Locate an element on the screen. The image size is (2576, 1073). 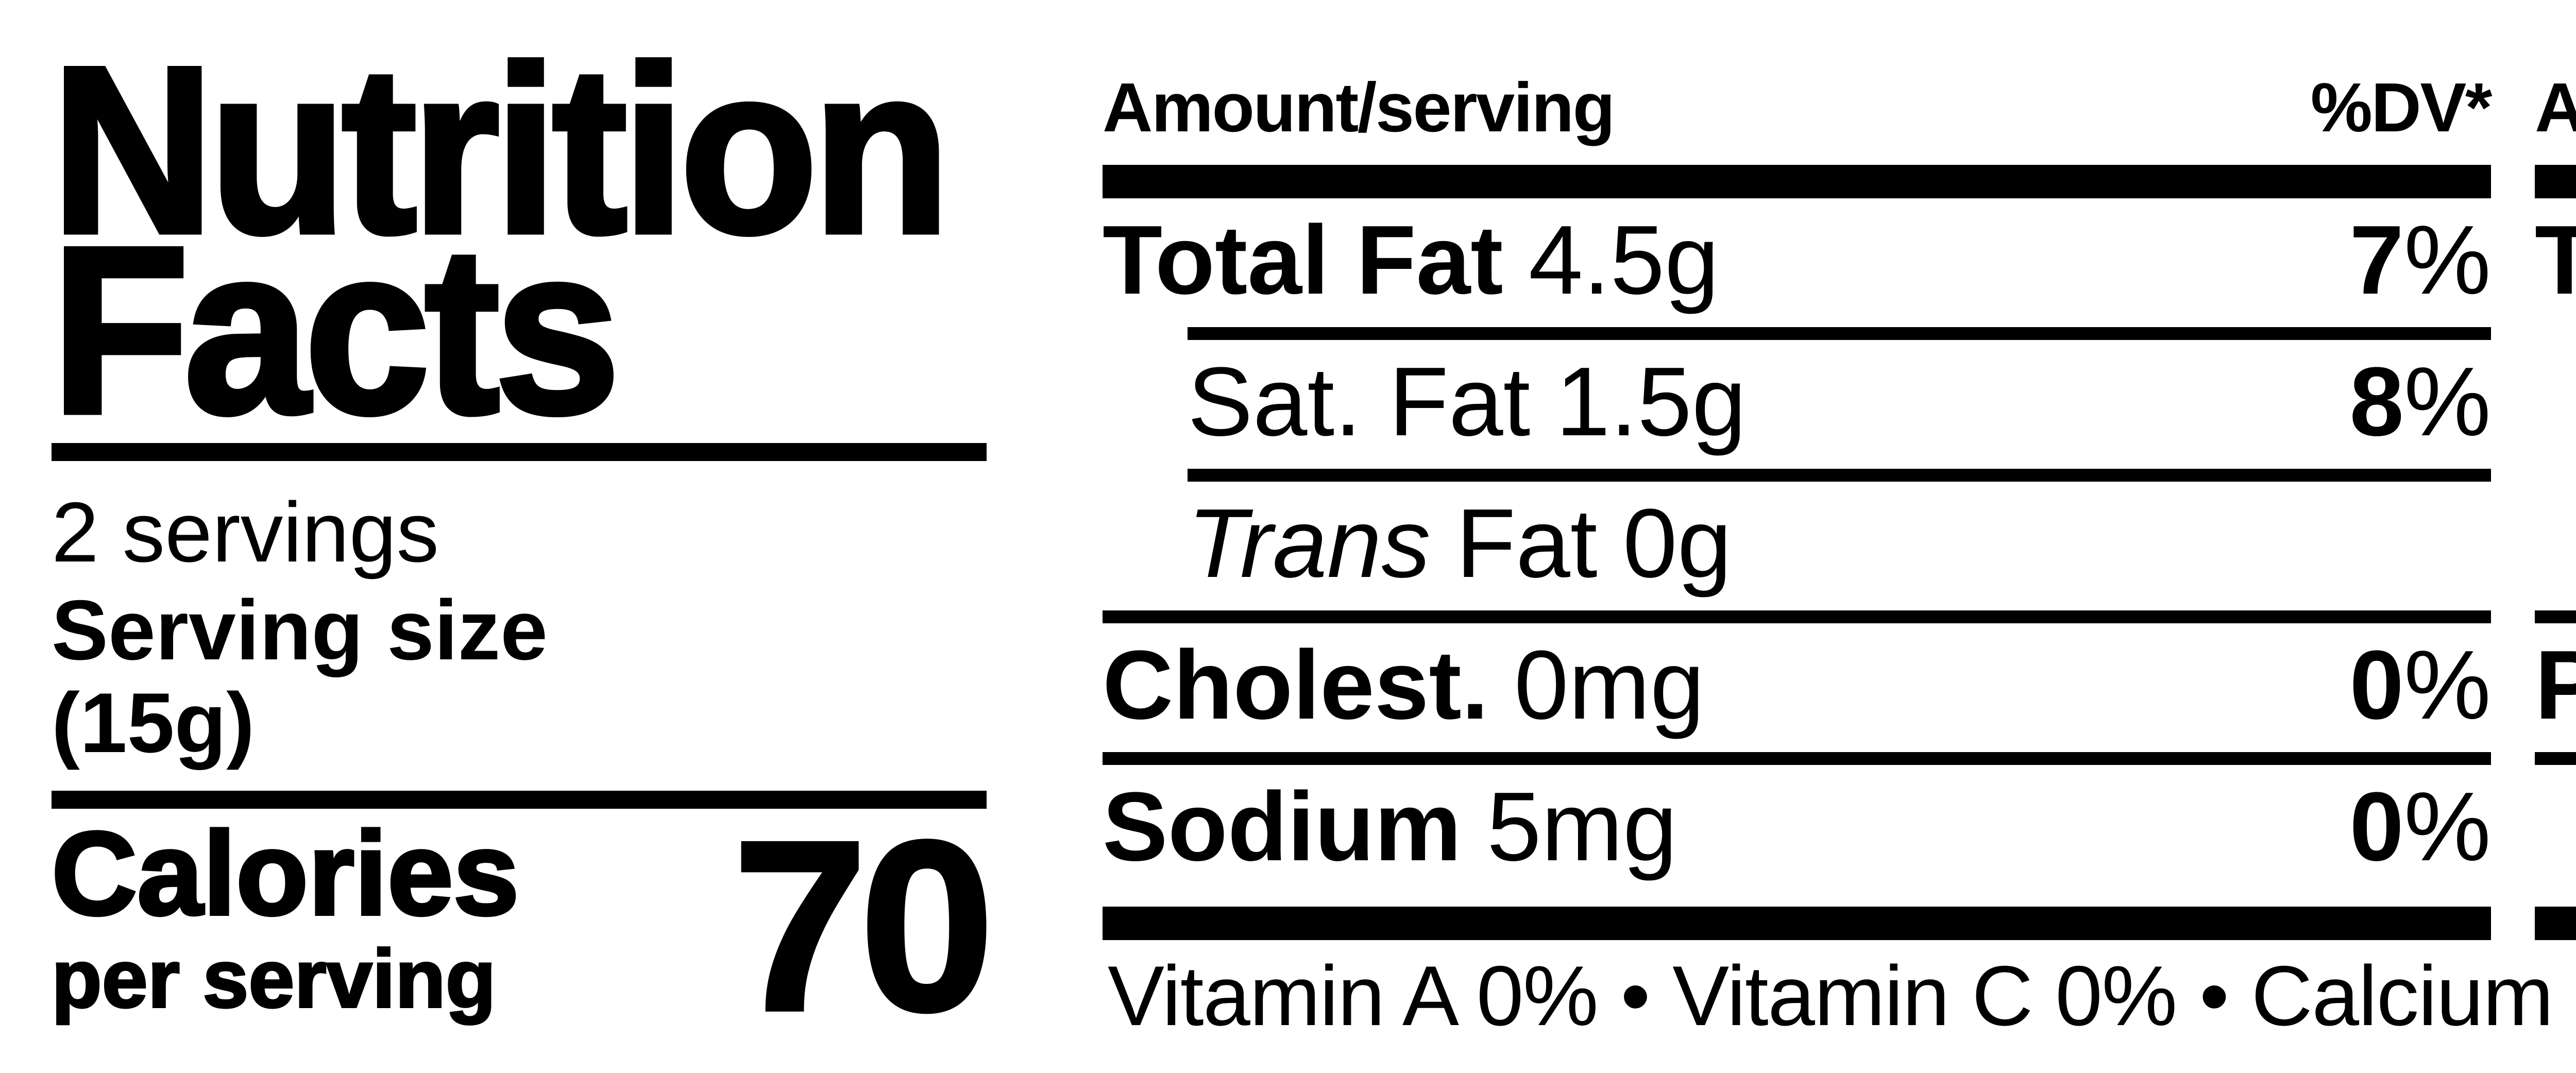
nutrient-amount: 5mg is located at coordinates (1582, 828).